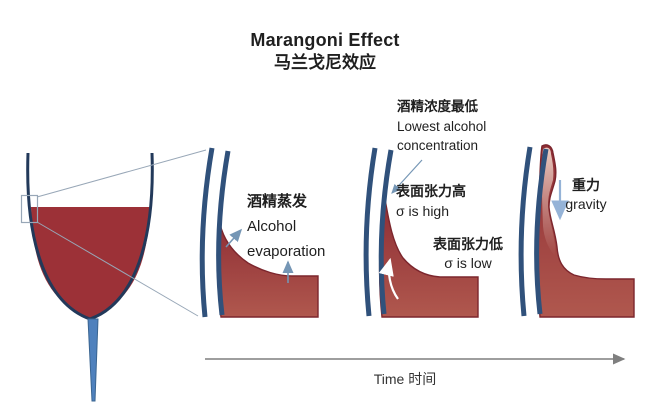 Image resolution: width=650 pixels, height=417 pixels. Describe the element at coordinates (277, 201) in the screenshot. I see `label-alcohol-evaporation-zh: 酒精蒸发` at that location.